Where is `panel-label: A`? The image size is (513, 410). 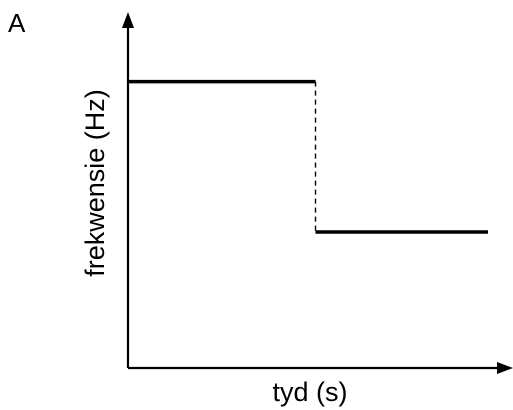
panel-label: A is located at coordinates (17, 23).